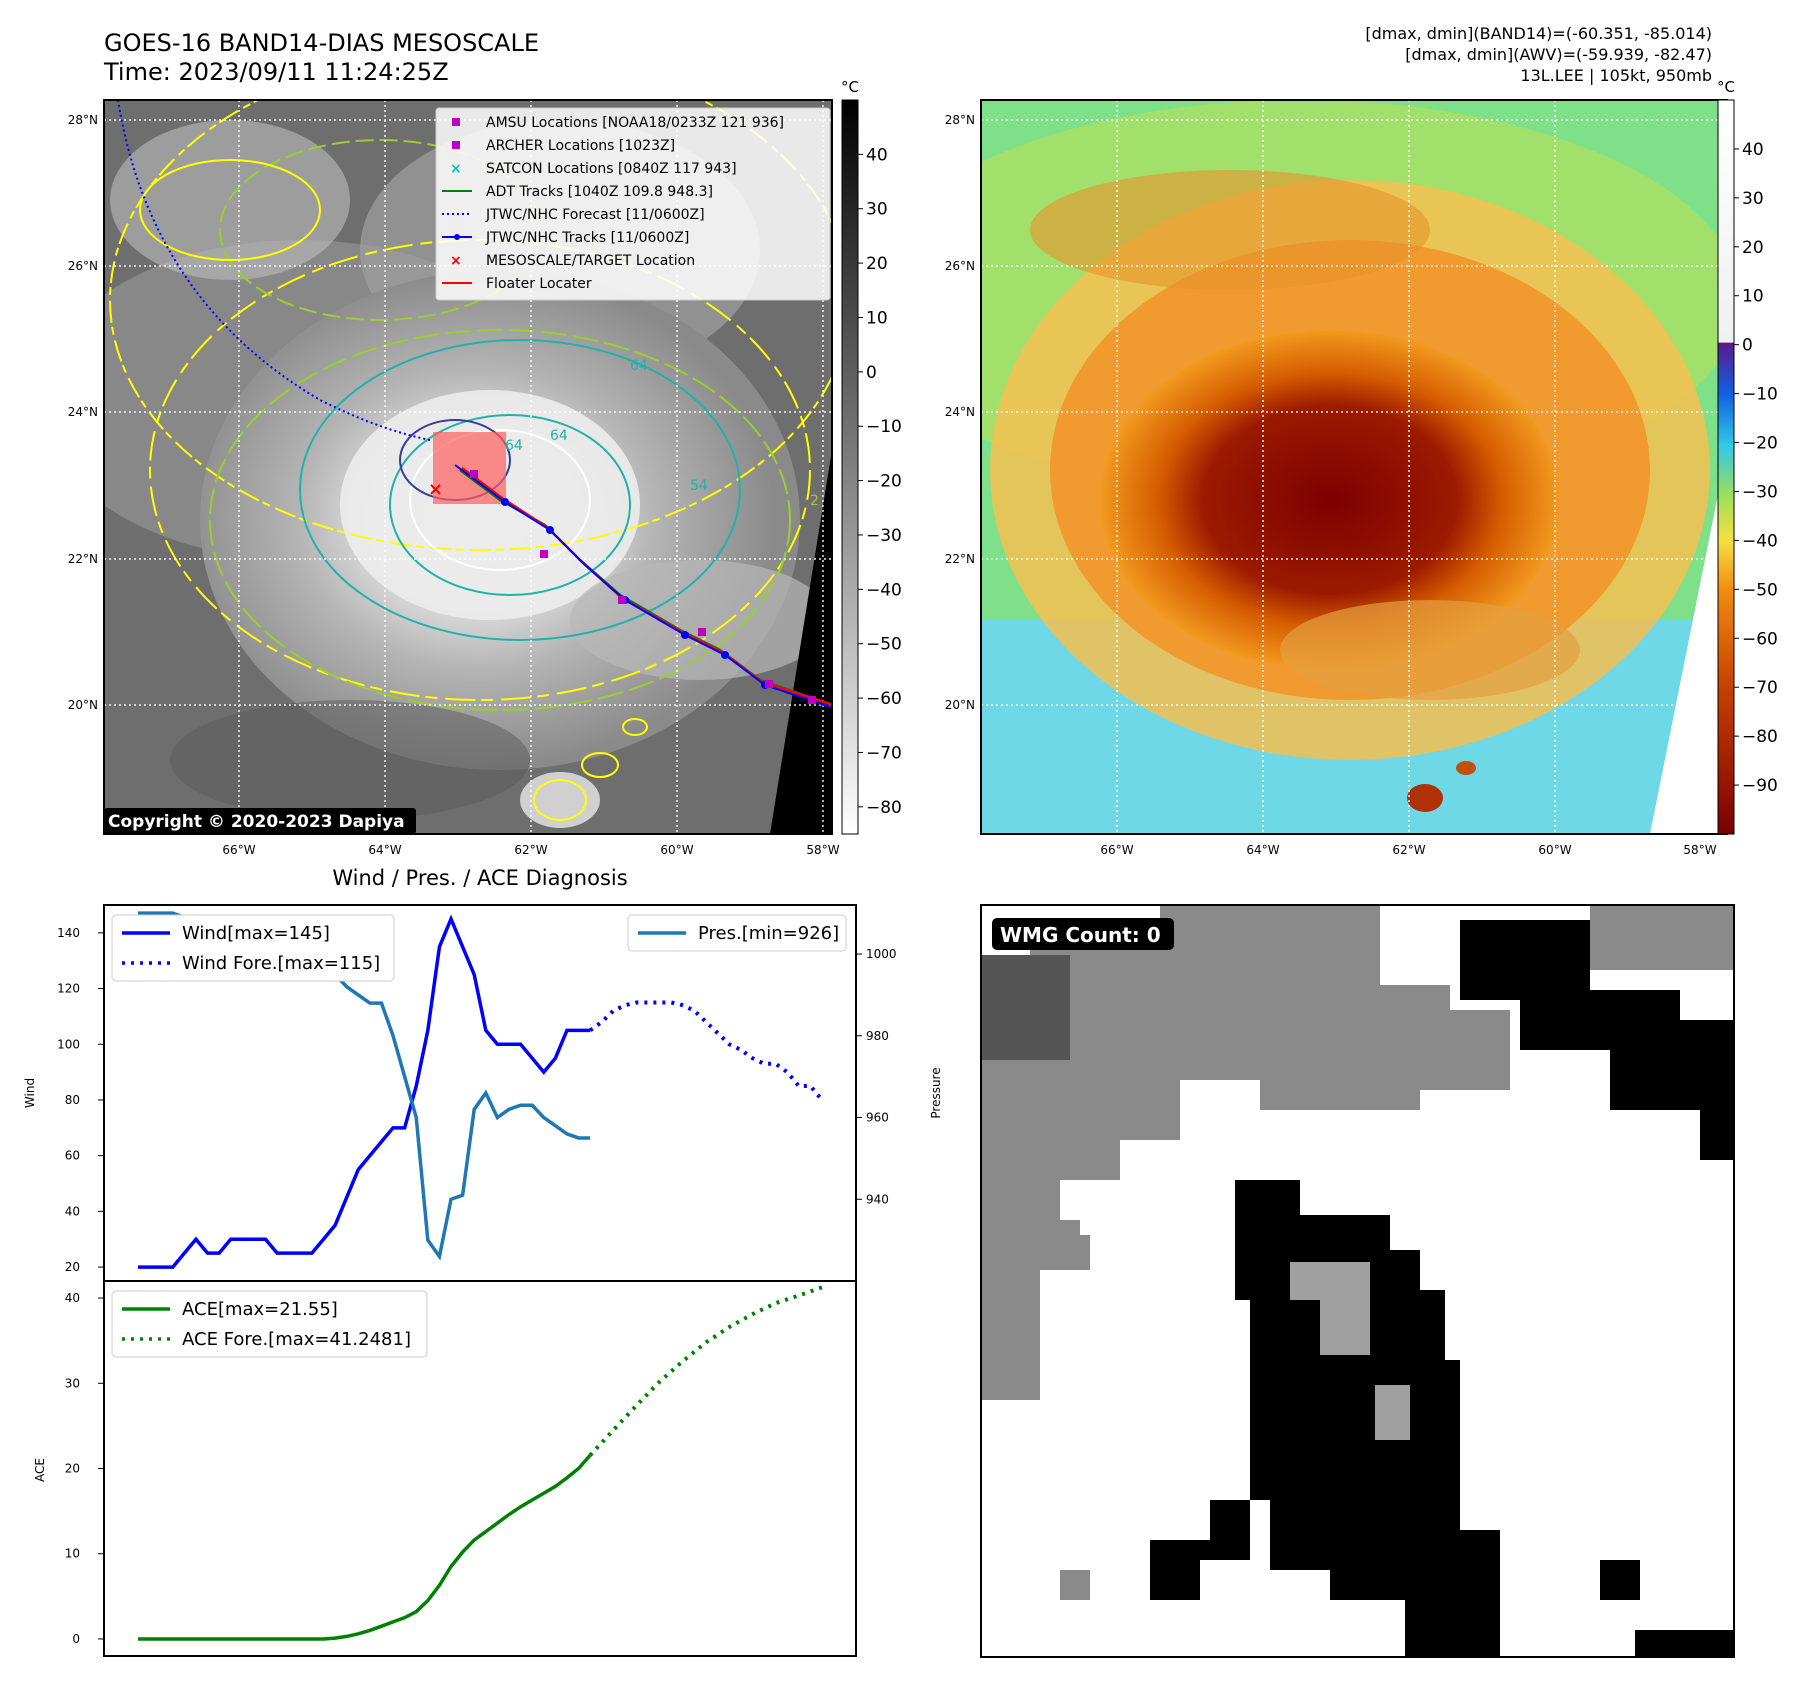  What do you see at coordinates (72, 1469) in the screenshot?
I see `y-tick-label: 20` at bounding box center [72, 1469].